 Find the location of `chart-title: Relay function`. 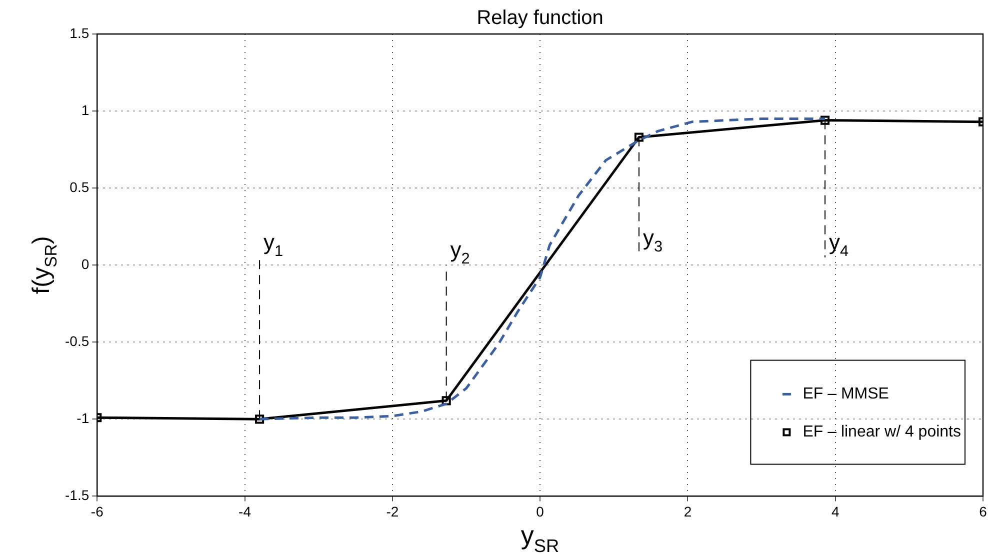

chart-title: Relay function is located at coordinates (540, 18).